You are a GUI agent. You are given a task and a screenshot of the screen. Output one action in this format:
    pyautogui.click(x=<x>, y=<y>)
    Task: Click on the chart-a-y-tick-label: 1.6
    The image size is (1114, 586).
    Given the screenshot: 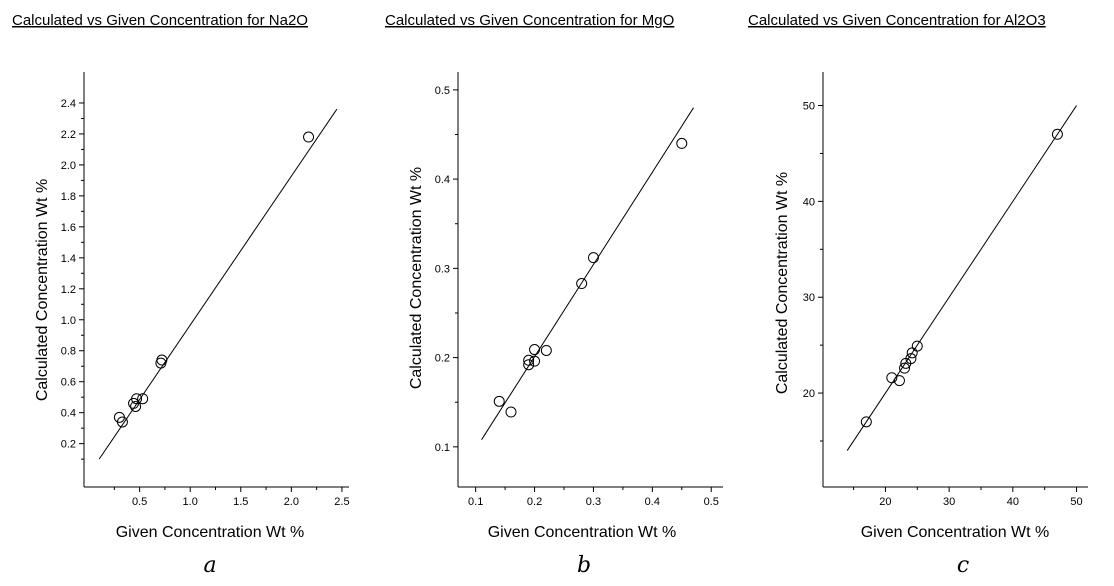 What is the action you would take?
    pyautogui.click(x=68, y=228)
    